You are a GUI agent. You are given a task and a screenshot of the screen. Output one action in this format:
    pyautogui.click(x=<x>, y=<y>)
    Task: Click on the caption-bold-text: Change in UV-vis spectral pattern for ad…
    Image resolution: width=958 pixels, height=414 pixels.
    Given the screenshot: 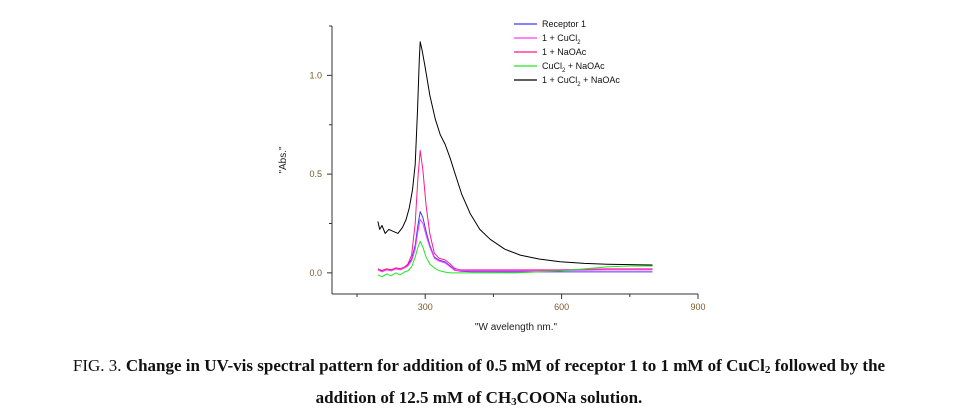 What is the action you would take?
    pyautogui.click(x=445, y=365)
    